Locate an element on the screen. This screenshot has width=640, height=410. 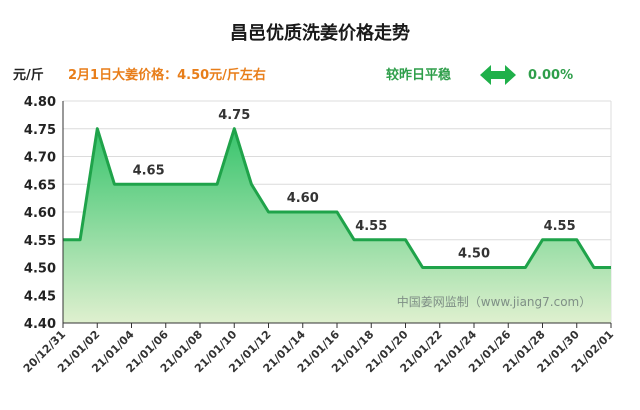
y-tick-label: 4.55 is located at coordinates (40, 241).